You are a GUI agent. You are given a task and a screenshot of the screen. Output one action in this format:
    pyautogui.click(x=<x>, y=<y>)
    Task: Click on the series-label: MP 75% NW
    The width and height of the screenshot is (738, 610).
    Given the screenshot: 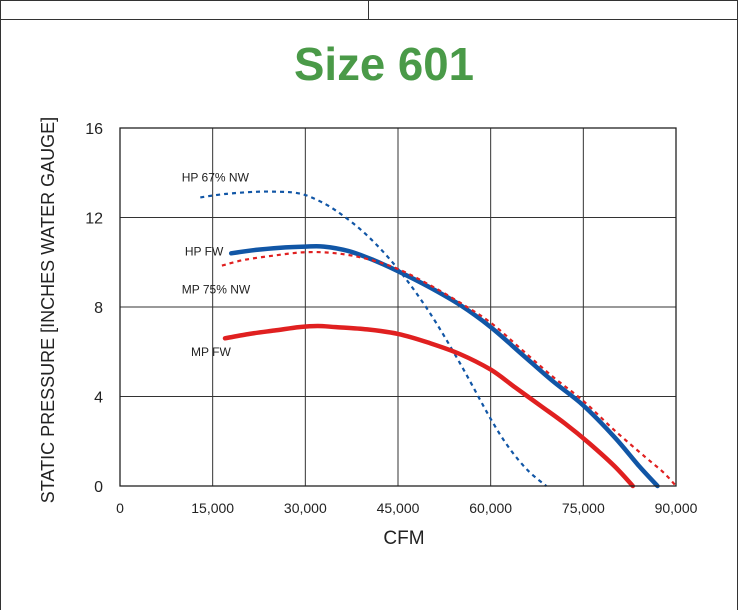 What is the action you would take?
    pyautogui.click(x=216, y=290)
    